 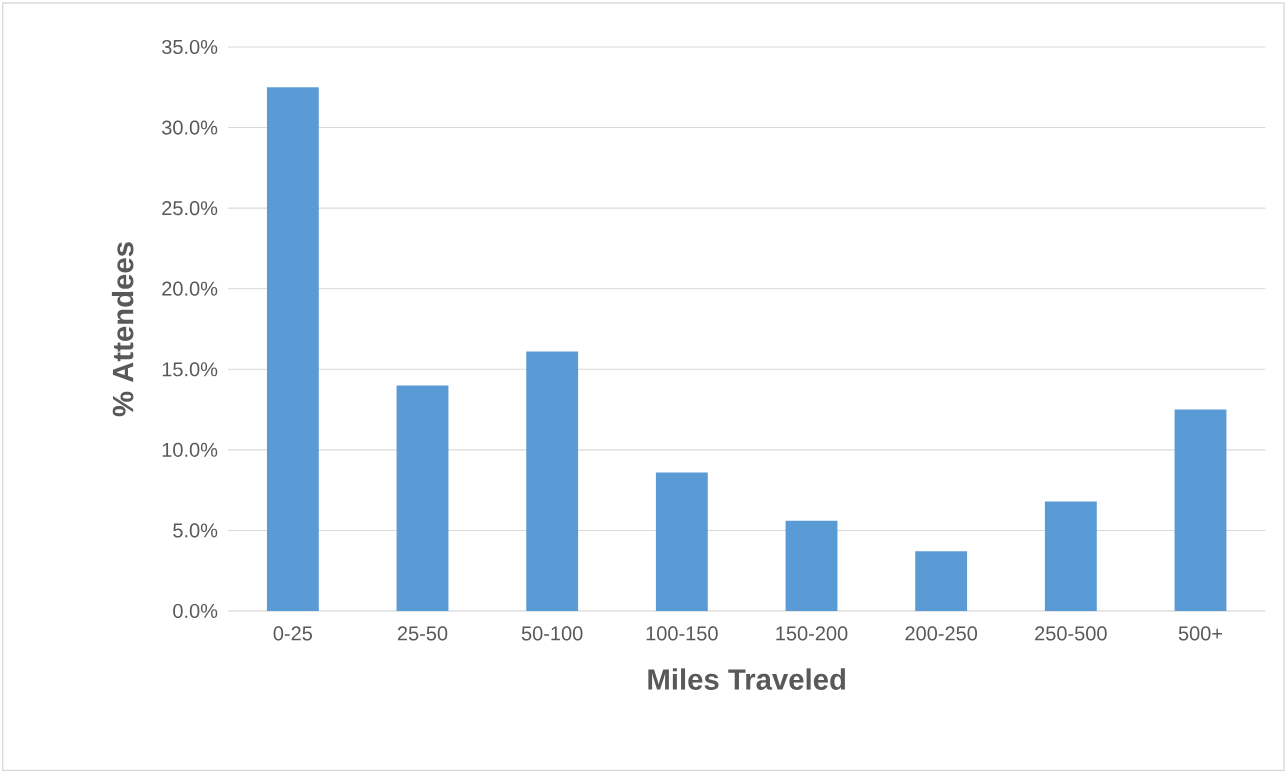 I want to click on x-tick-label: 150-200, so click(x=812, y=633).